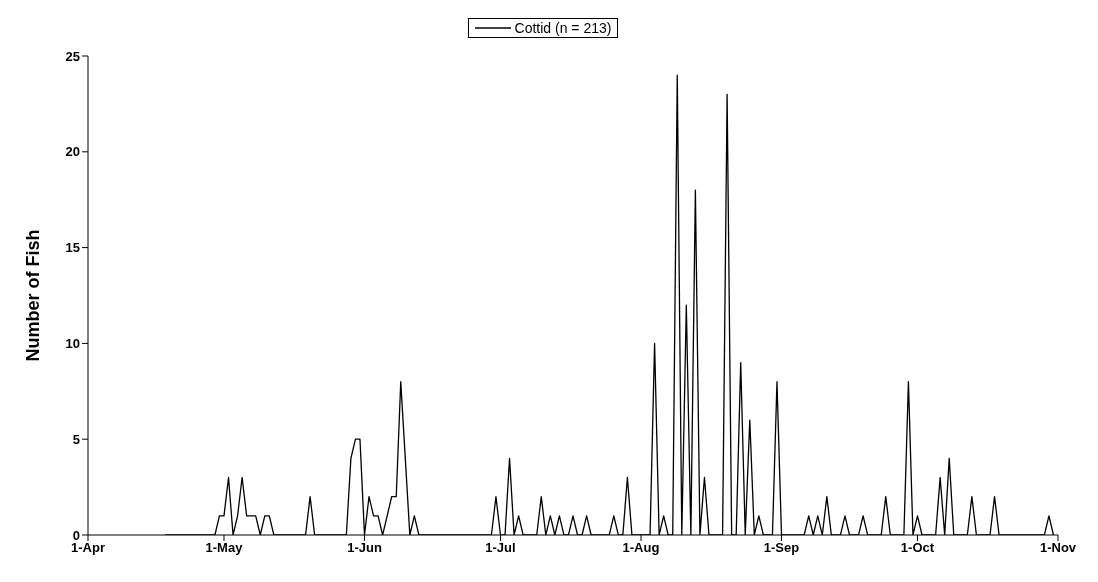 Image resolution: width=1098 pixels, height=582 pixels. What do you see at coordinates (76, 439) in the screenshot?
I see `y-tick-label: 5` at bounding box center [76, 439].